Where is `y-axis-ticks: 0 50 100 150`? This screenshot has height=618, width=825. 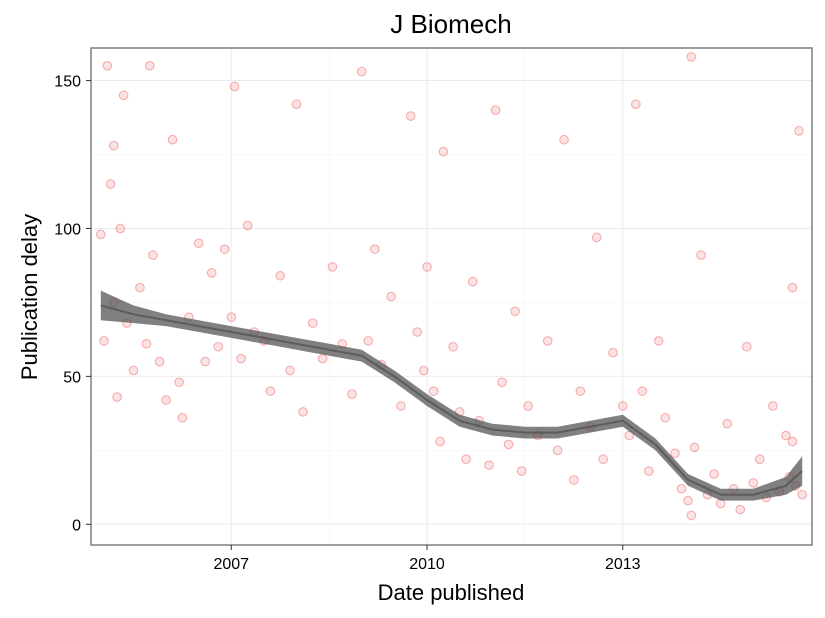 y-axis-ticks: 0 50 100 150 is located at coordinates (72, 304).